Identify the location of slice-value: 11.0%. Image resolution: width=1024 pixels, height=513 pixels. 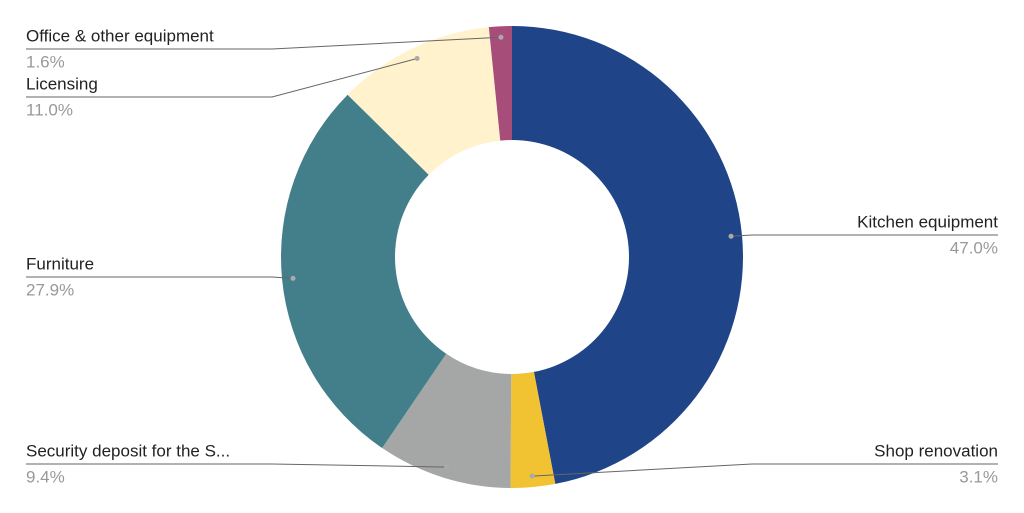
(49, 109).